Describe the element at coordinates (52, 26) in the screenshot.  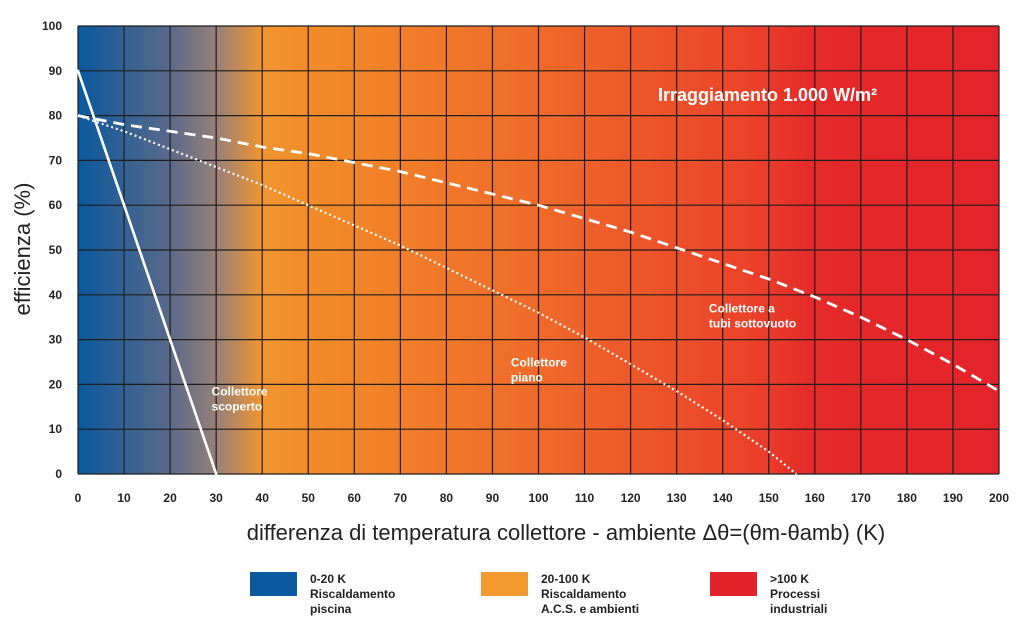
I see `y-tick-label: 100` at that location.